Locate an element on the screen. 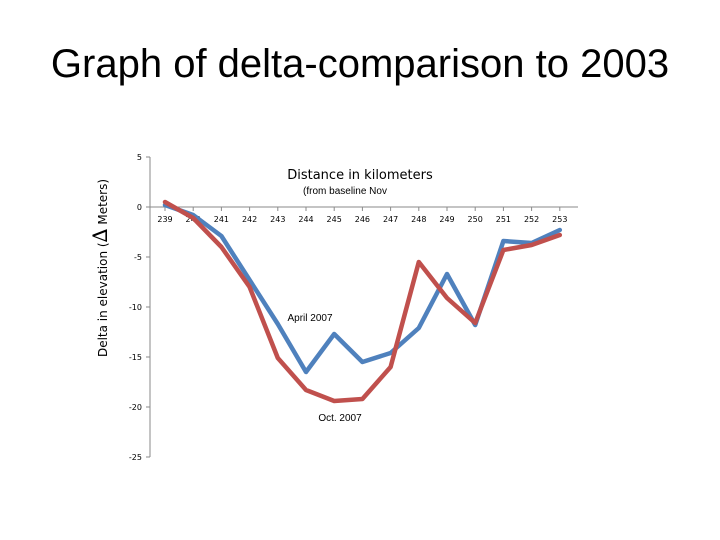 This screenshot has height=540, width=720. x-tick-label: 253 is located at coordinates (559, 219).